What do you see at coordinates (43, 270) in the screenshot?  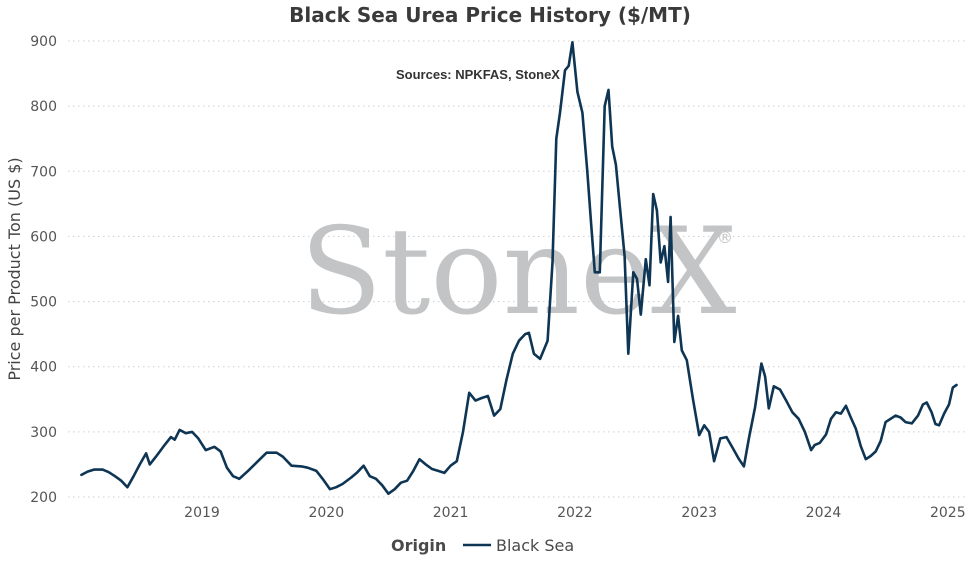 I see `y-axis-ticks: 200 300 400 500 600 700 800 900` at bounding box center [43, 270].